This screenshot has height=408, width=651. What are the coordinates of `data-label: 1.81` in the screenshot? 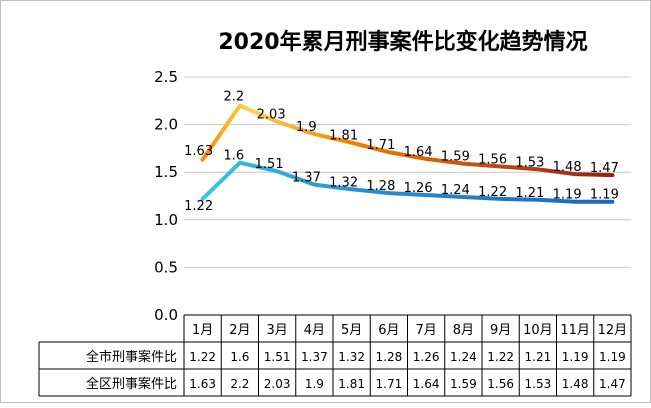 It's located at (343, 136).